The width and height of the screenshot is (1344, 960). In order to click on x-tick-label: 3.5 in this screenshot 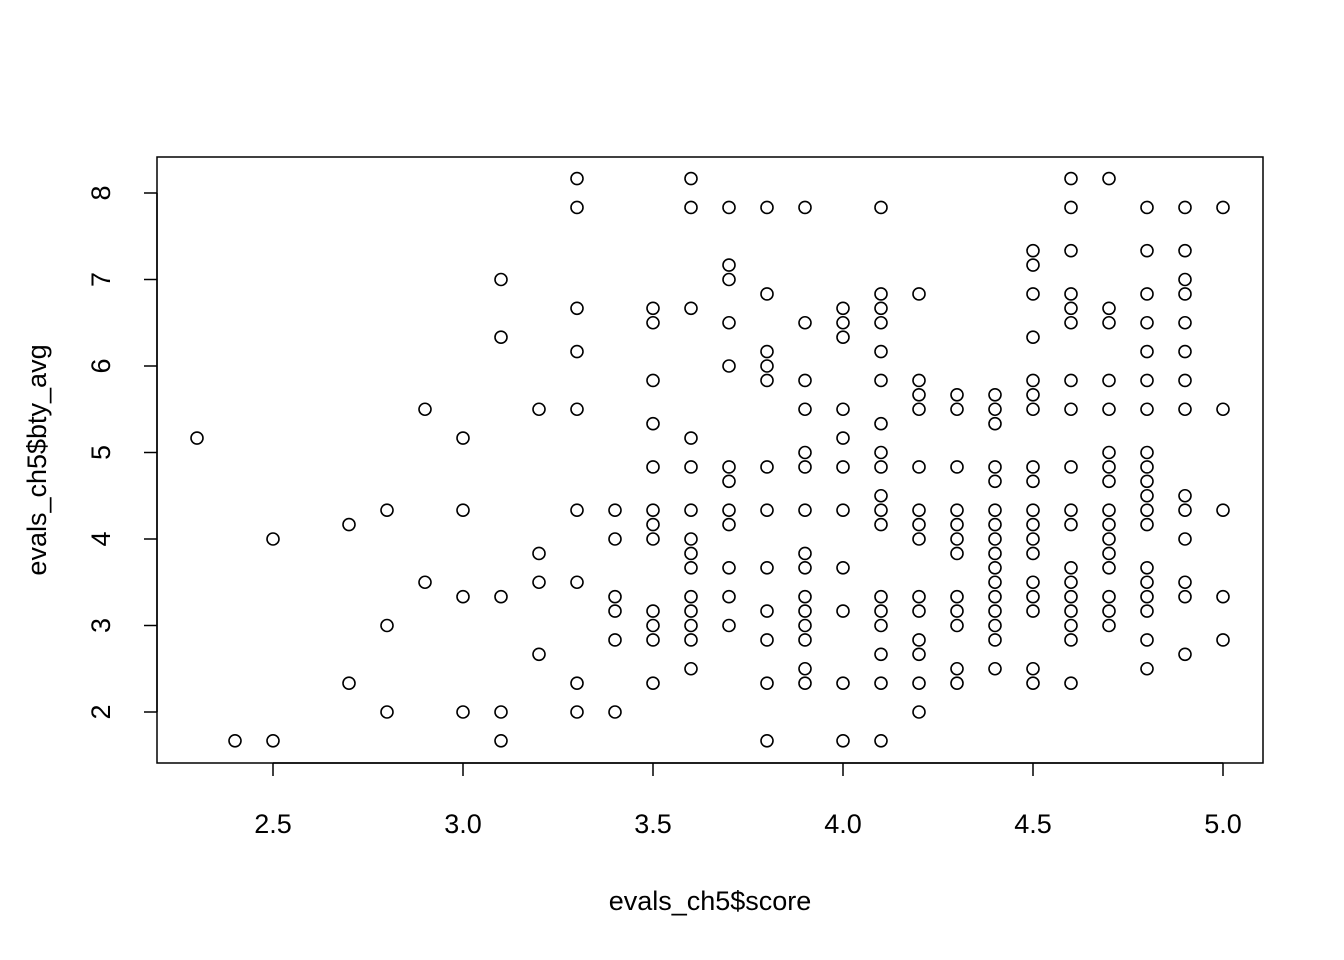, I will do `click(653, 824)`.